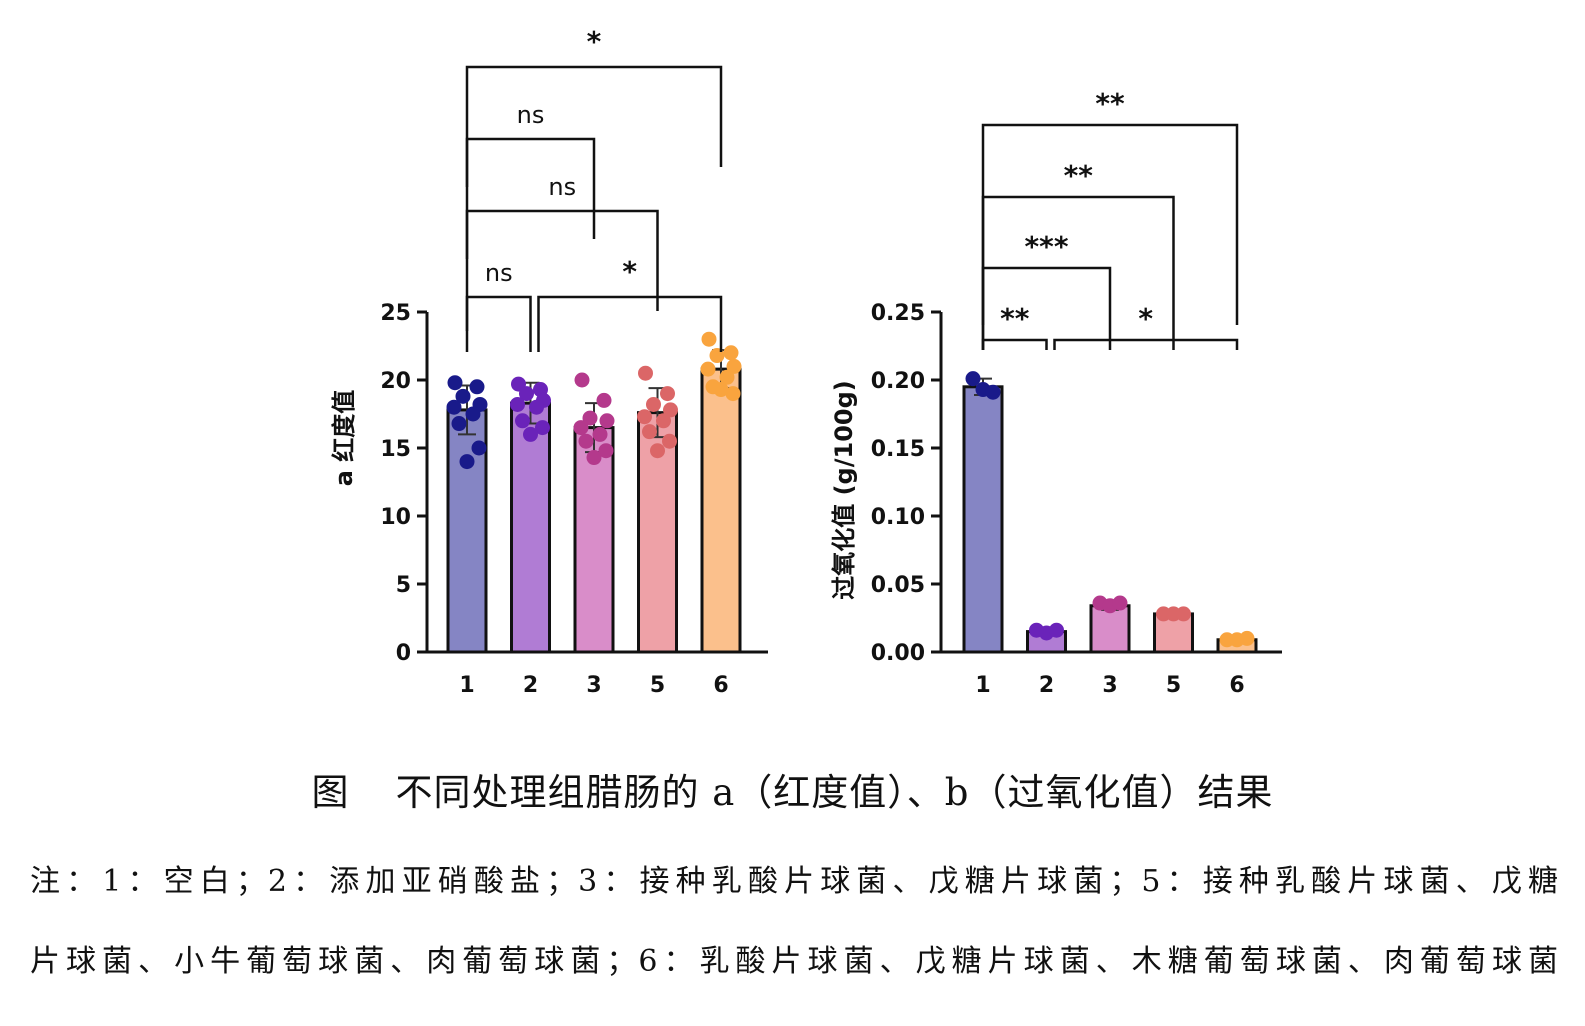 This screenshot has height=1026, width=1585. What do you see at coordinates (898, 517) in the screenshot?
I see `y-tick-label: 0.10` at bounding box center [898, 517].